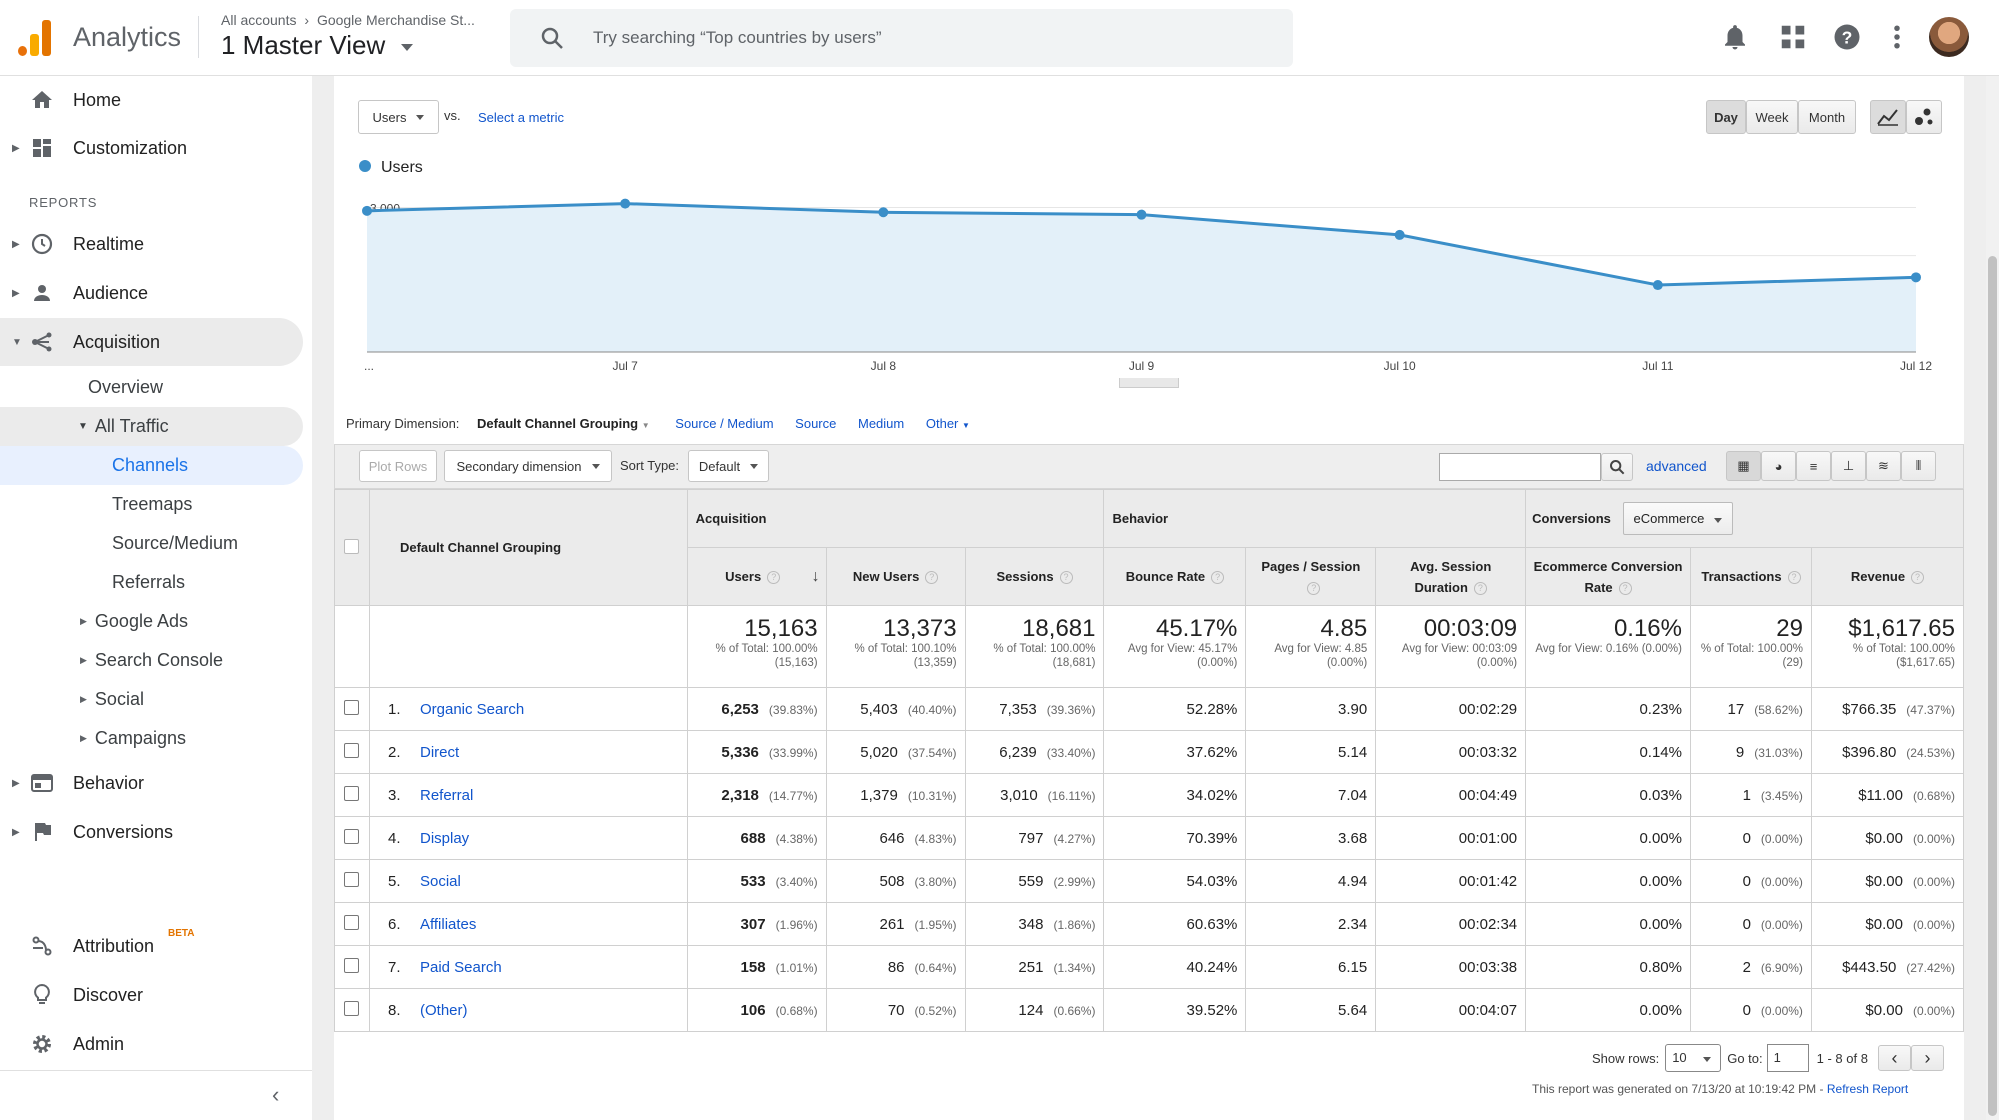 The image size is (1999, 1120). What do you see at coordinates (1175, 576) in the screenshot?
I see `column-header: Bounce Rate?` at bounding box center [1175, 576].